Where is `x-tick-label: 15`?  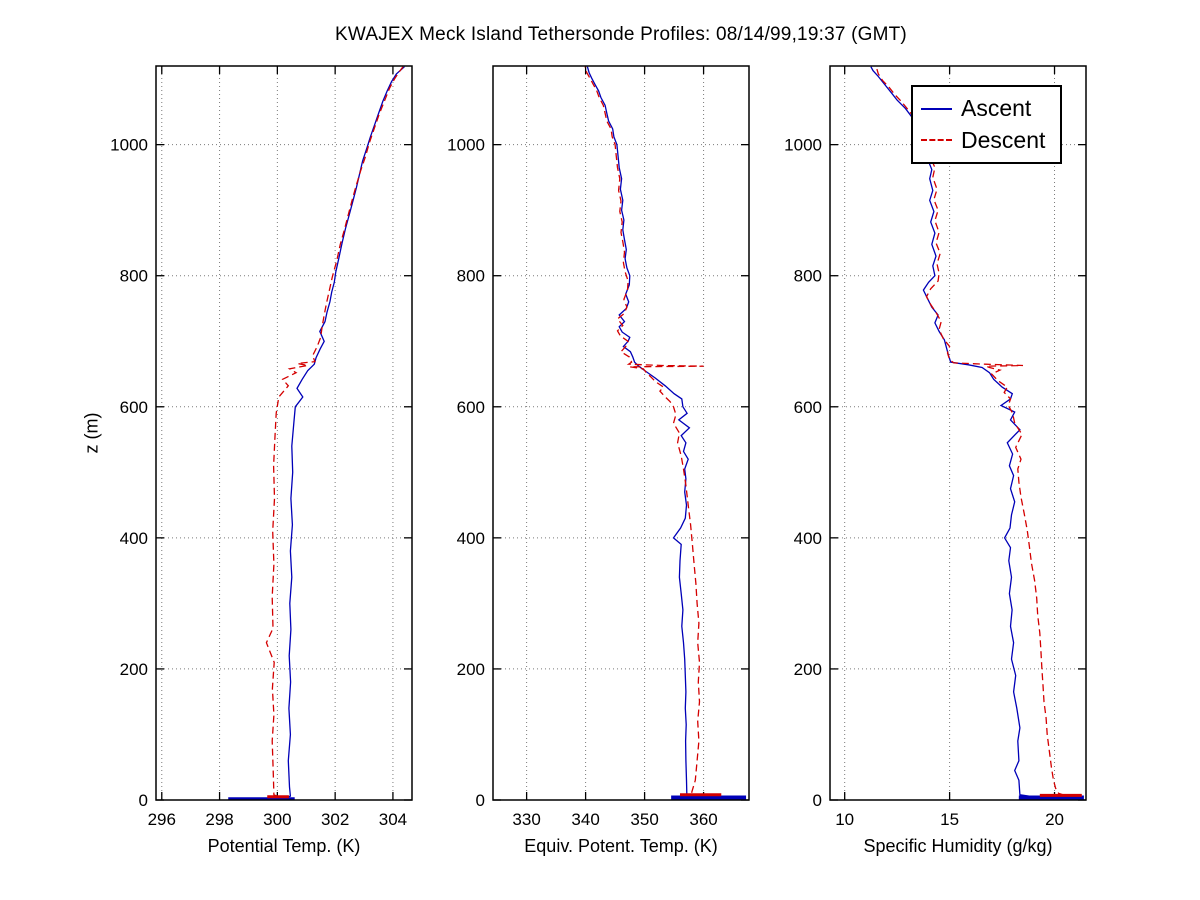
x-tick-label: 15 is located at coordinates (949, 819).